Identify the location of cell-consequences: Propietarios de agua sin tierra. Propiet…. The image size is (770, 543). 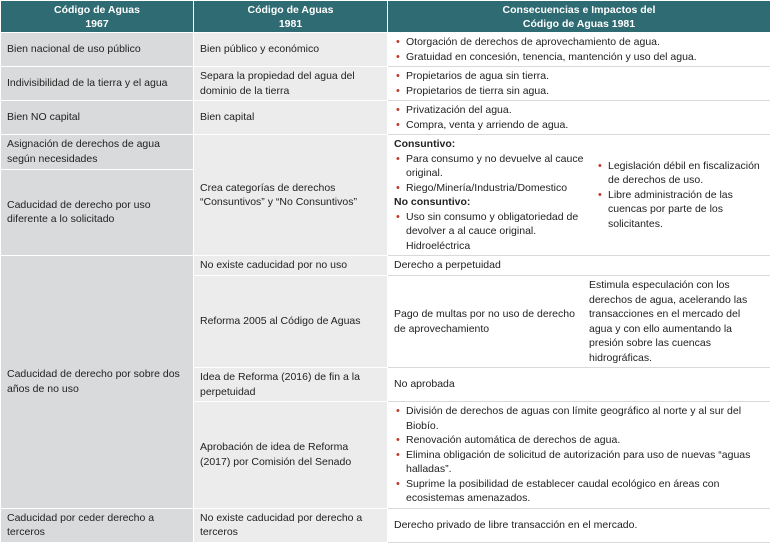
(579, 84).